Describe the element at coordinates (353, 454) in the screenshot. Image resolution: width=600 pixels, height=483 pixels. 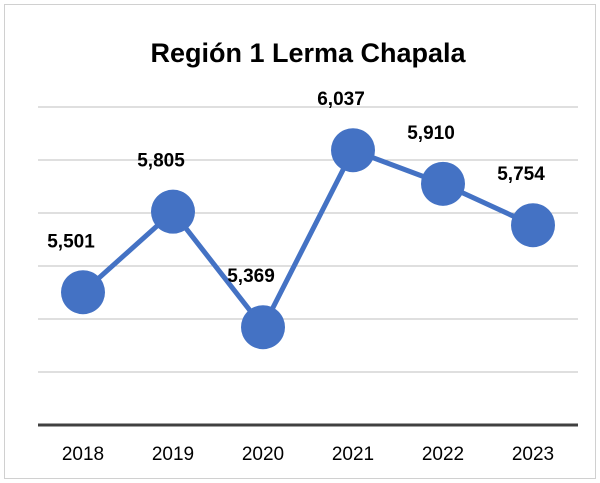
I see `x-tick-label: 2021` at that location.